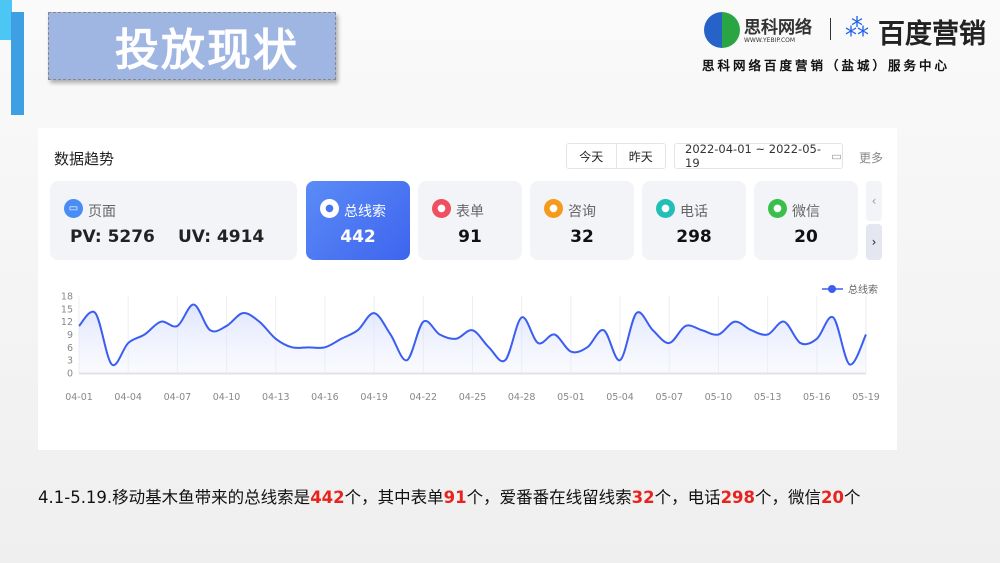  Describe the element at coordinates (719, 397) in the screenshot. I see `x-tick-label: 05-10` at that location.